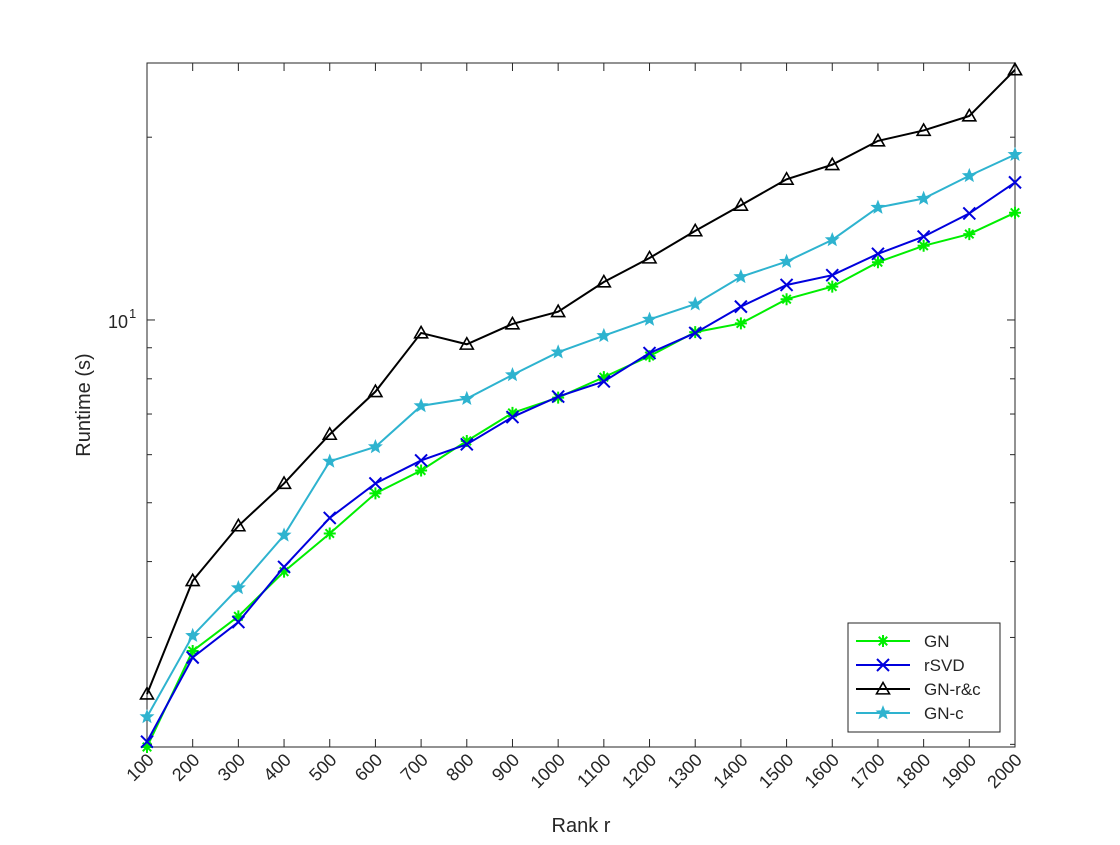  Describe the element at coordinates (924, 677) in the screenshot. I see `legend: GN rSVD GN-r&c GN-c` at that location.